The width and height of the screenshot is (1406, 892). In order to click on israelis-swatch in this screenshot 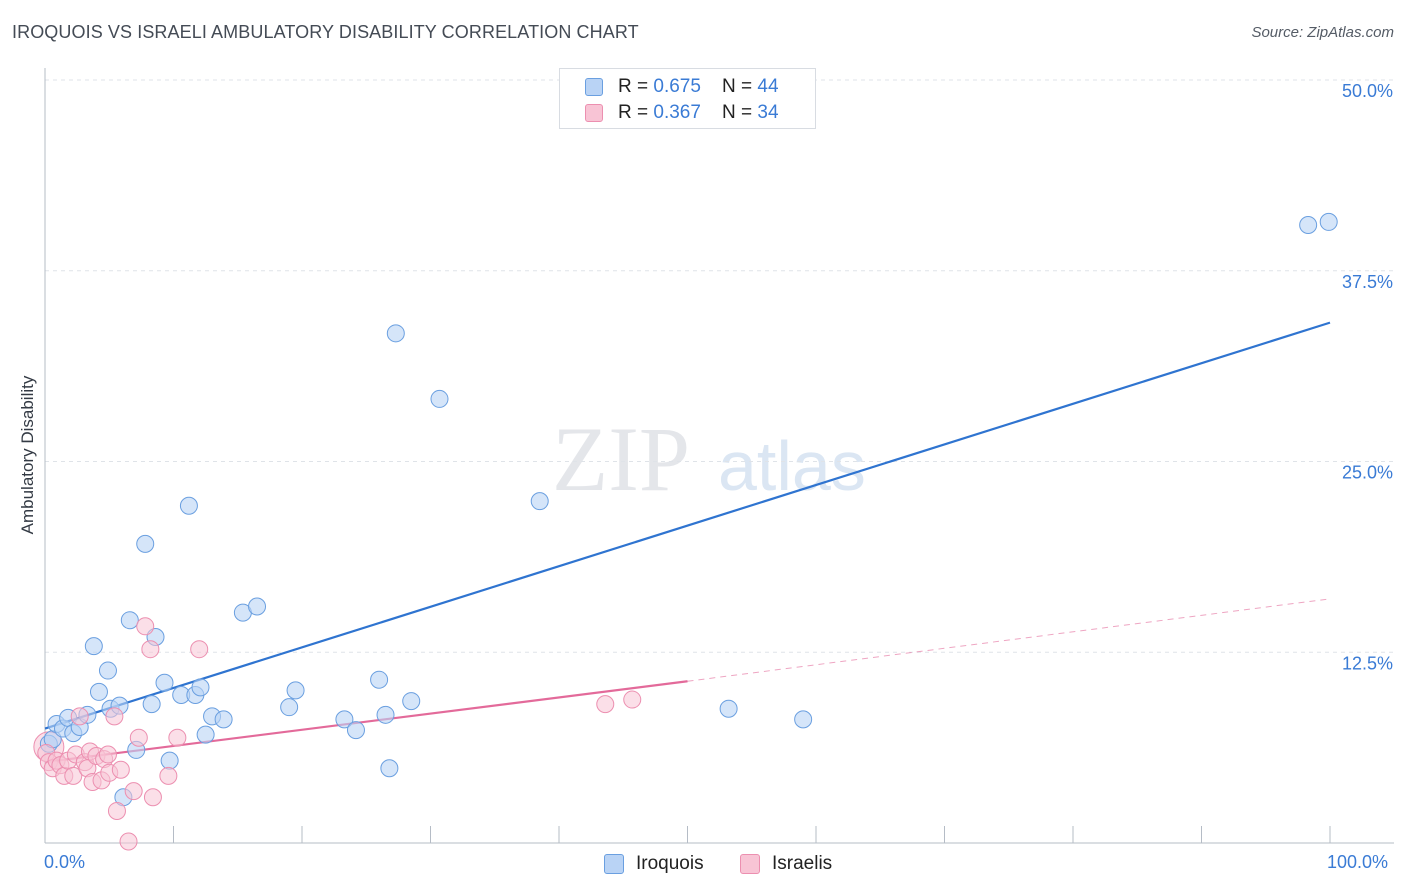, I will do `click(750, 864)`.